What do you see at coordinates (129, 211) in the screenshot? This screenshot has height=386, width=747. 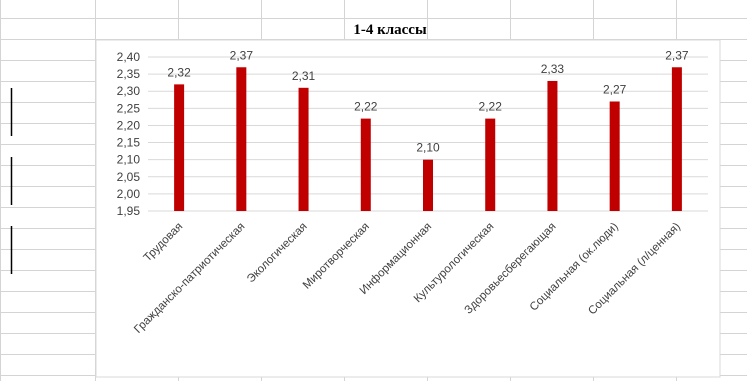 I see `y-tick-label: 1,95` at bounding box center [129, 211].